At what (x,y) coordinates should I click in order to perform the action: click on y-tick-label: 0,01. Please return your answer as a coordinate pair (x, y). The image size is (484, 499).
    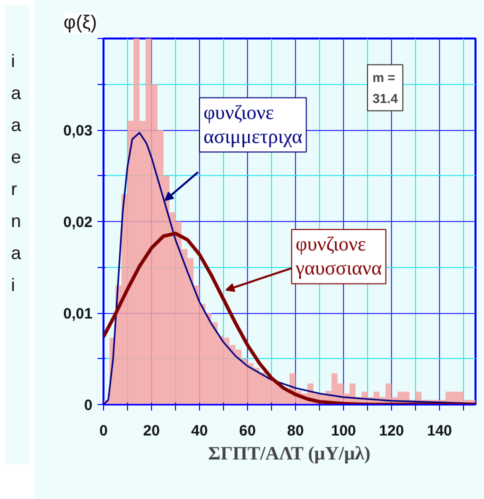
    Looking at the image, I should click on (78, 314).